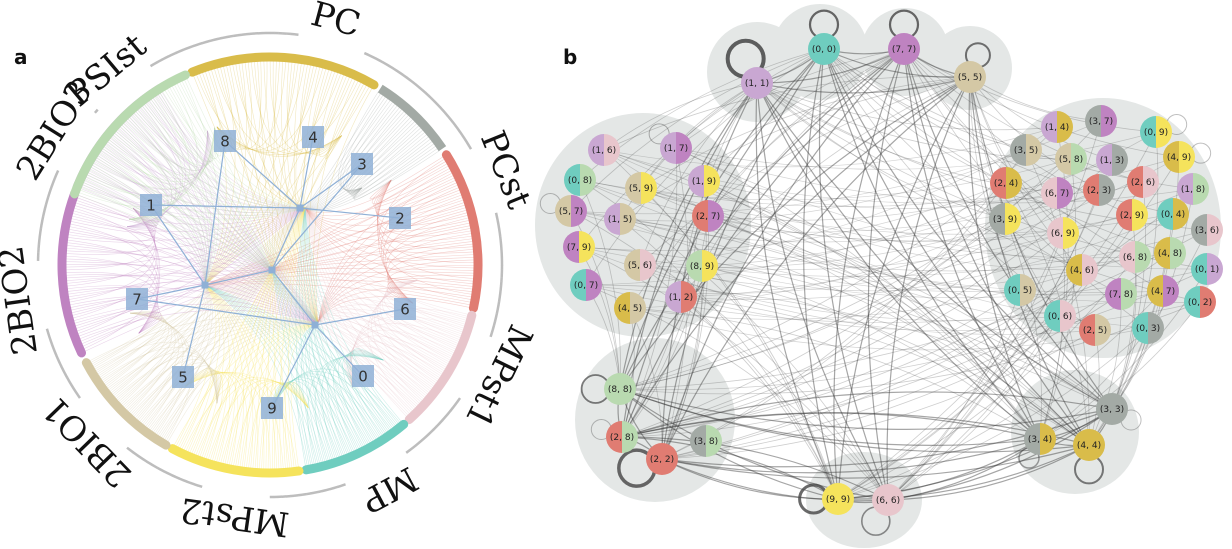 This screenshot has height=549, width=1232. I want to click on cluster-label-4: 4, so click(313, 138).